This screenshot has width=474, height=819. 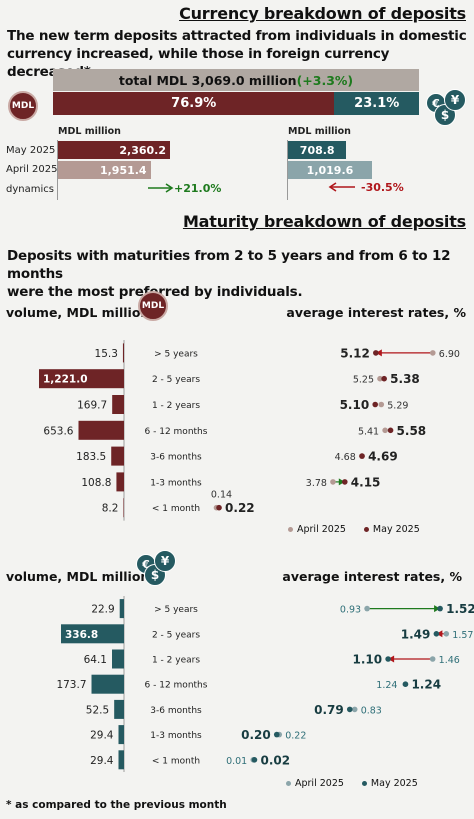 What do you see at coordinates (116, 805) in the screenshot?
I see `footnote: * as compared to the previous month` at bounding box center [116, 805].